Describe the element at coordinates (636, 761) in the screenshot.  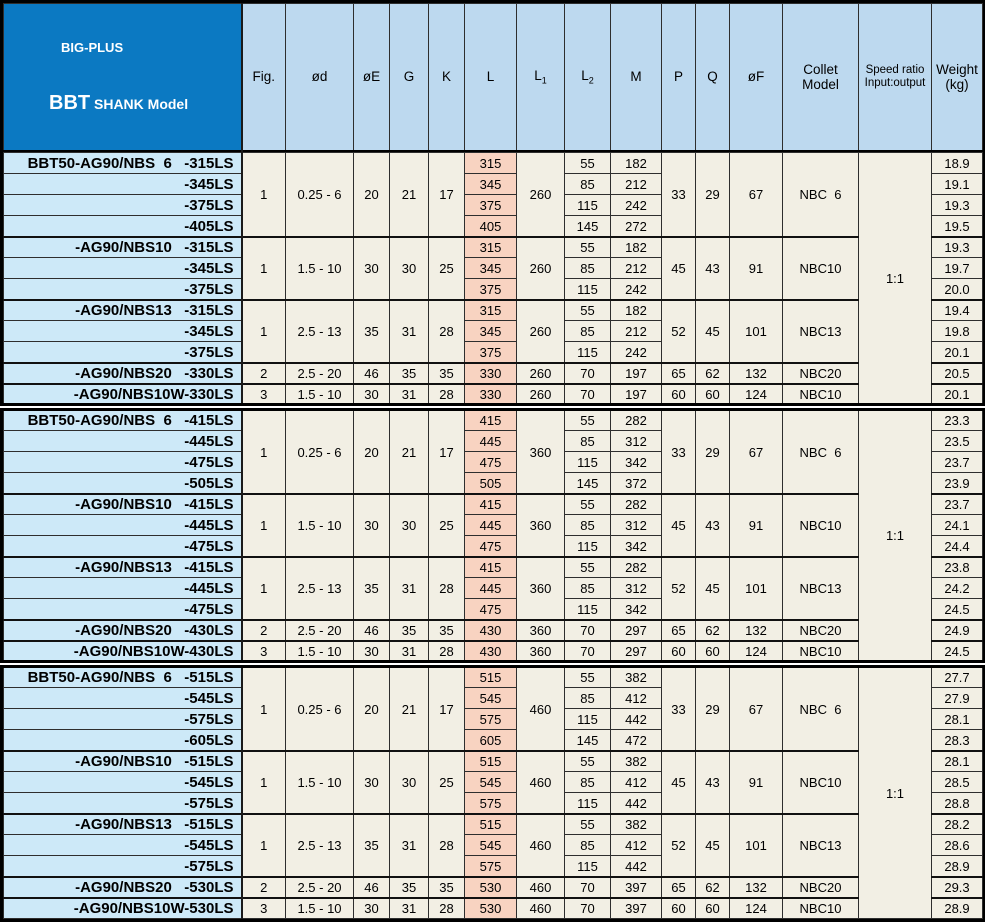
I see `m-cell: 382` at that location.